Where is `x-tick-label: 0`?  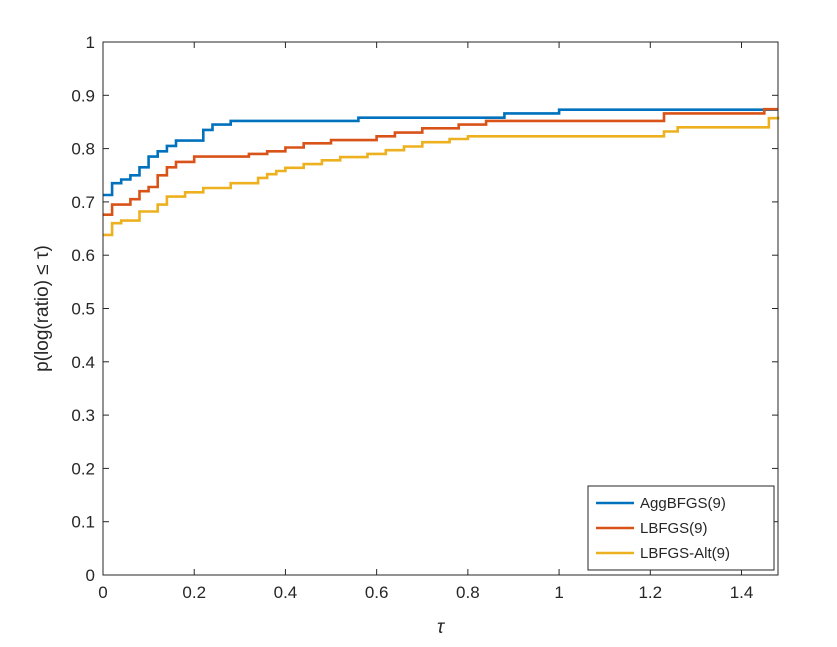 x-tick-label: 0 is located at coordinates (102, 592).